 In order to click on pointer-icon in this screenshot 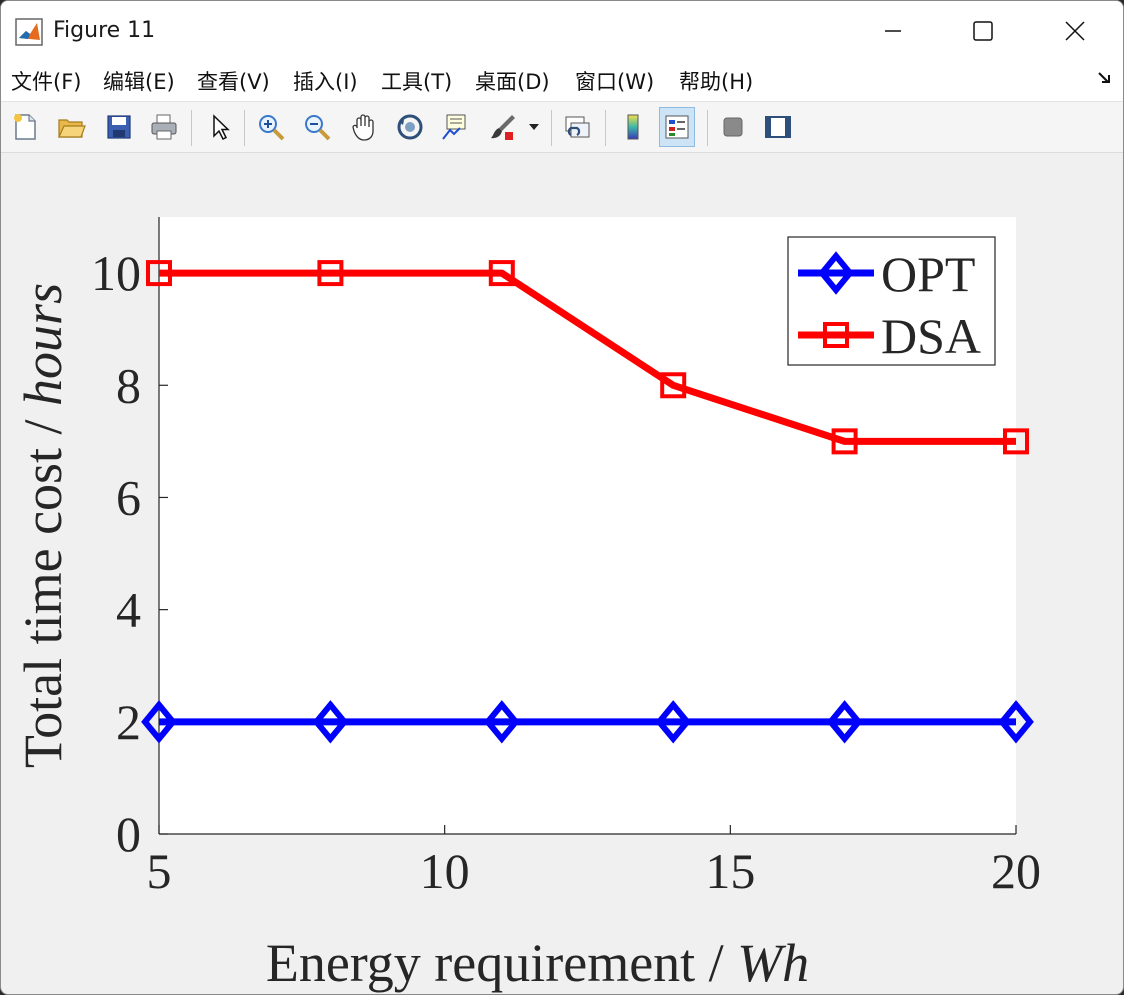, I will do `click(221, 127)`.